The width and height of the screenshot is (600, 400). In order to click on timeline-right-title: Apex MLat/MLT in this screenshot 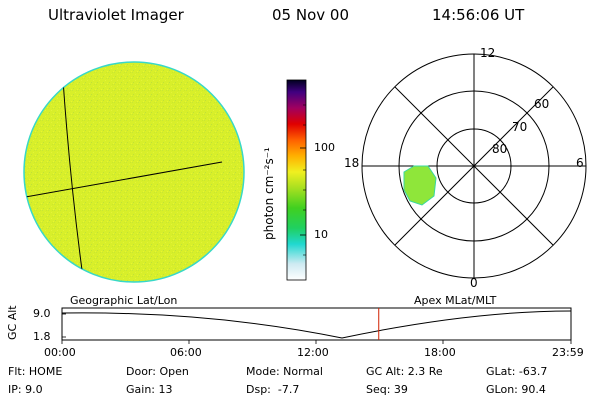, I will do `click(455, 300)`.